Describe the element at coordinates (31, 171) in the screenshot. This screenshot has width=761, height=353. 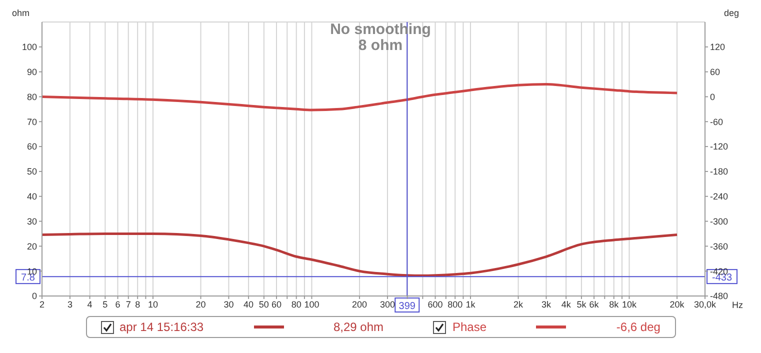
I see `y-tick-label: 50` at that location.